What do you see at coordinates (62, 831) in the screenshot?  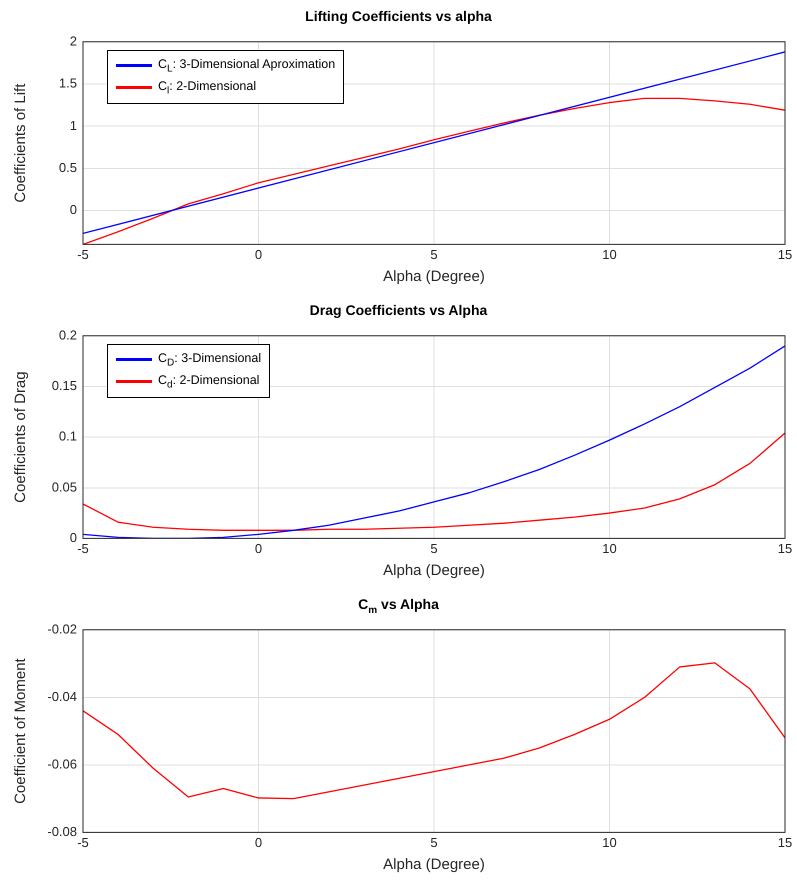 I see `y-tick-label: -0.08` at bounding box center [62, 831].